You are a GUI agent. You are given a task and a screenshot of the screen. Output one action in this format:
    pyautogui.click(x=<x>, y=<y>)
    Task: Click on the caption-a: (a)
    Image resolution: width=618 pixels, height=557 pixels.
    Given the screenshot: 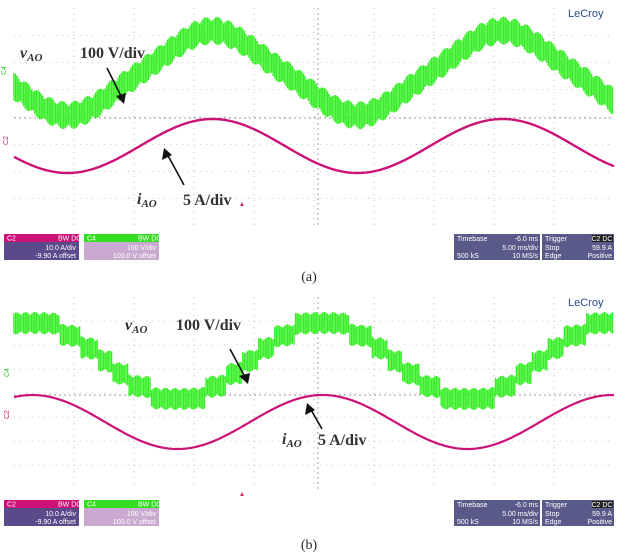 What is the action you would take?
    pyautogui.click(x=309, y=277)
    